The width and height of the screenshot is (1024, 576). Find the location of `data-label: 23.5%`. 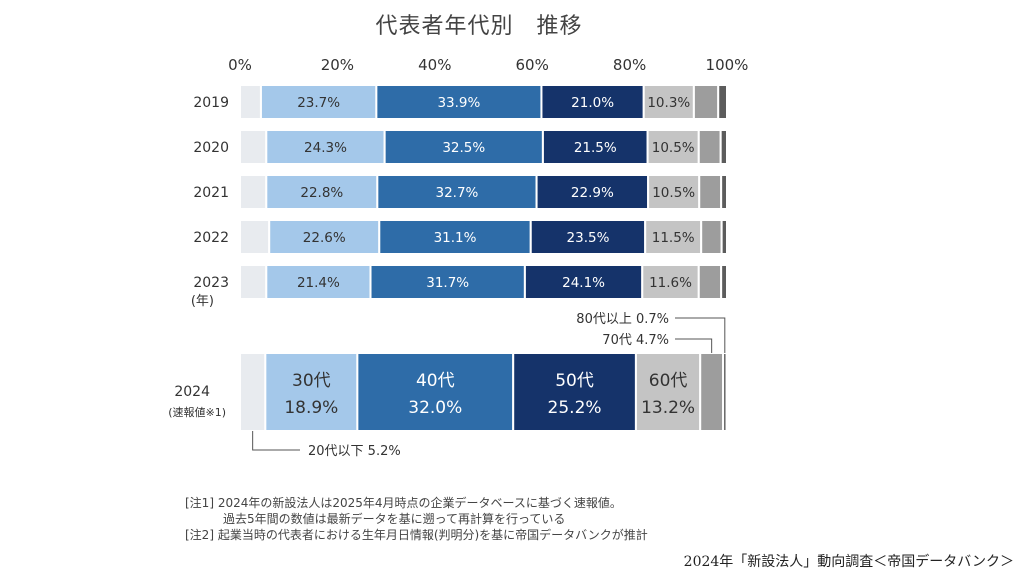

data-label: 23.5% is located at coordinates (588, 238).